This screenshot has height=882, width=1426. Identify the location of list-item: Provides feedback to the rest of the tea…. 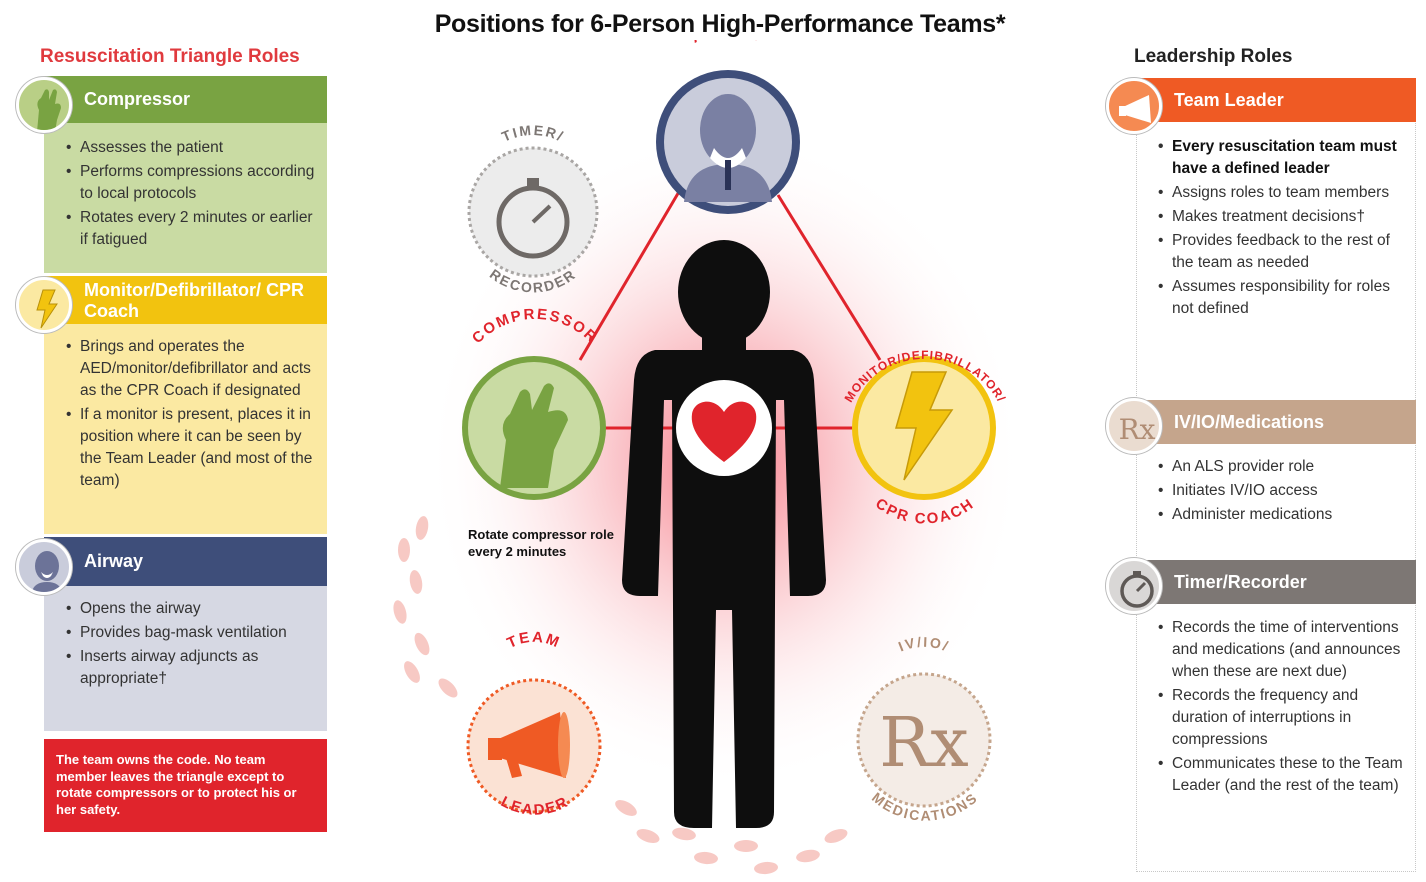
(1283, 252).